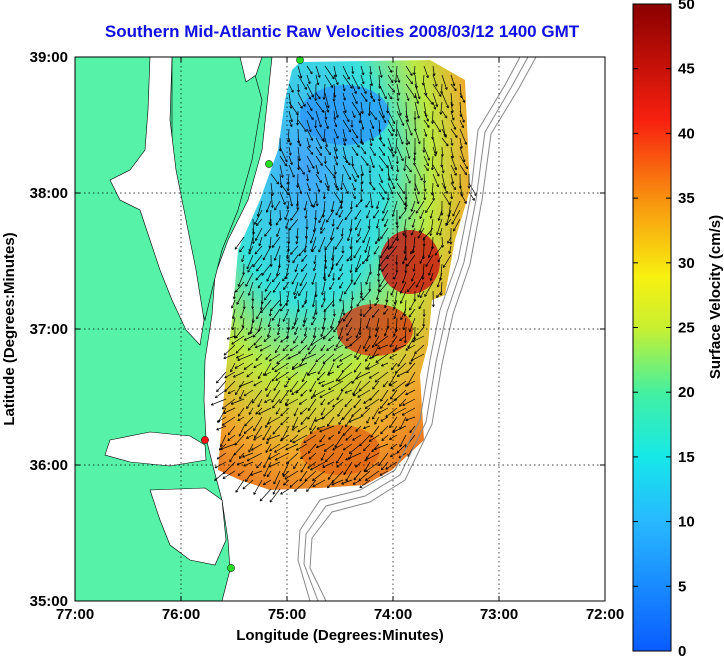 This screenshot has width=724, height=659. What do you see at coordinates (686, 263) in the screenshot?
I see `colorbar-tick-label: 30` at bounding box center [686, 263].